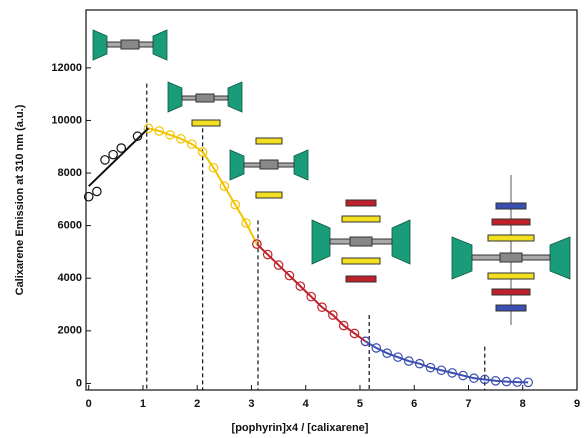 This screenshot has width=584, height=438. Describe the element at coordinates (70, 331) in the screenshot. I see `y-tick-label: 2000` at that location.